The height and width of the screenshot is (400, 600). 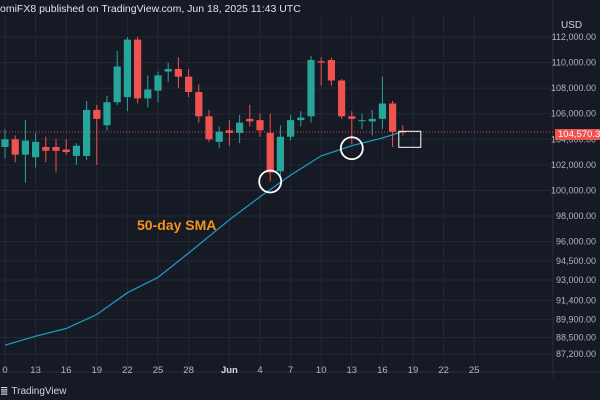 What do you see at coordinates (410, 139) in the screenshot?
I see `highlight-square-marker` at bounding box center [410, 139].